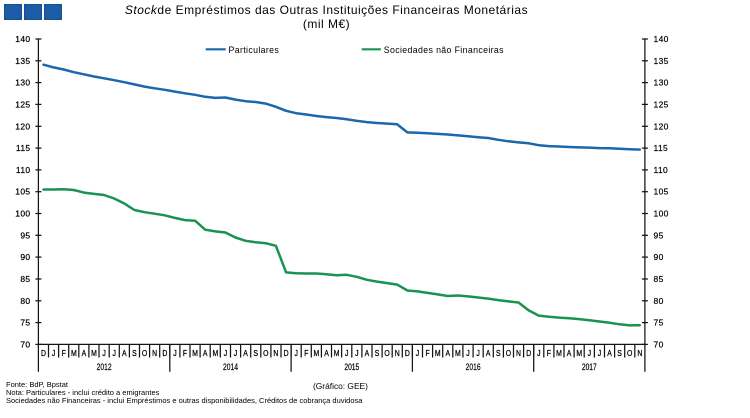  What do you see at coordinates (444, 50) in the screenshot?
I see `svg-text: Sociedades não Financeiras` at bounding box center [444, 50].